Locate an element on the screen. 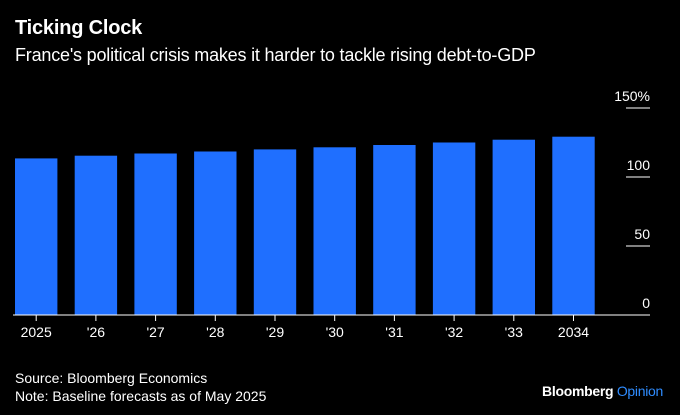 The width and height of the screenshot is (680, 415). y-tick-label-2: 100 is located at coordinates (639, 165).